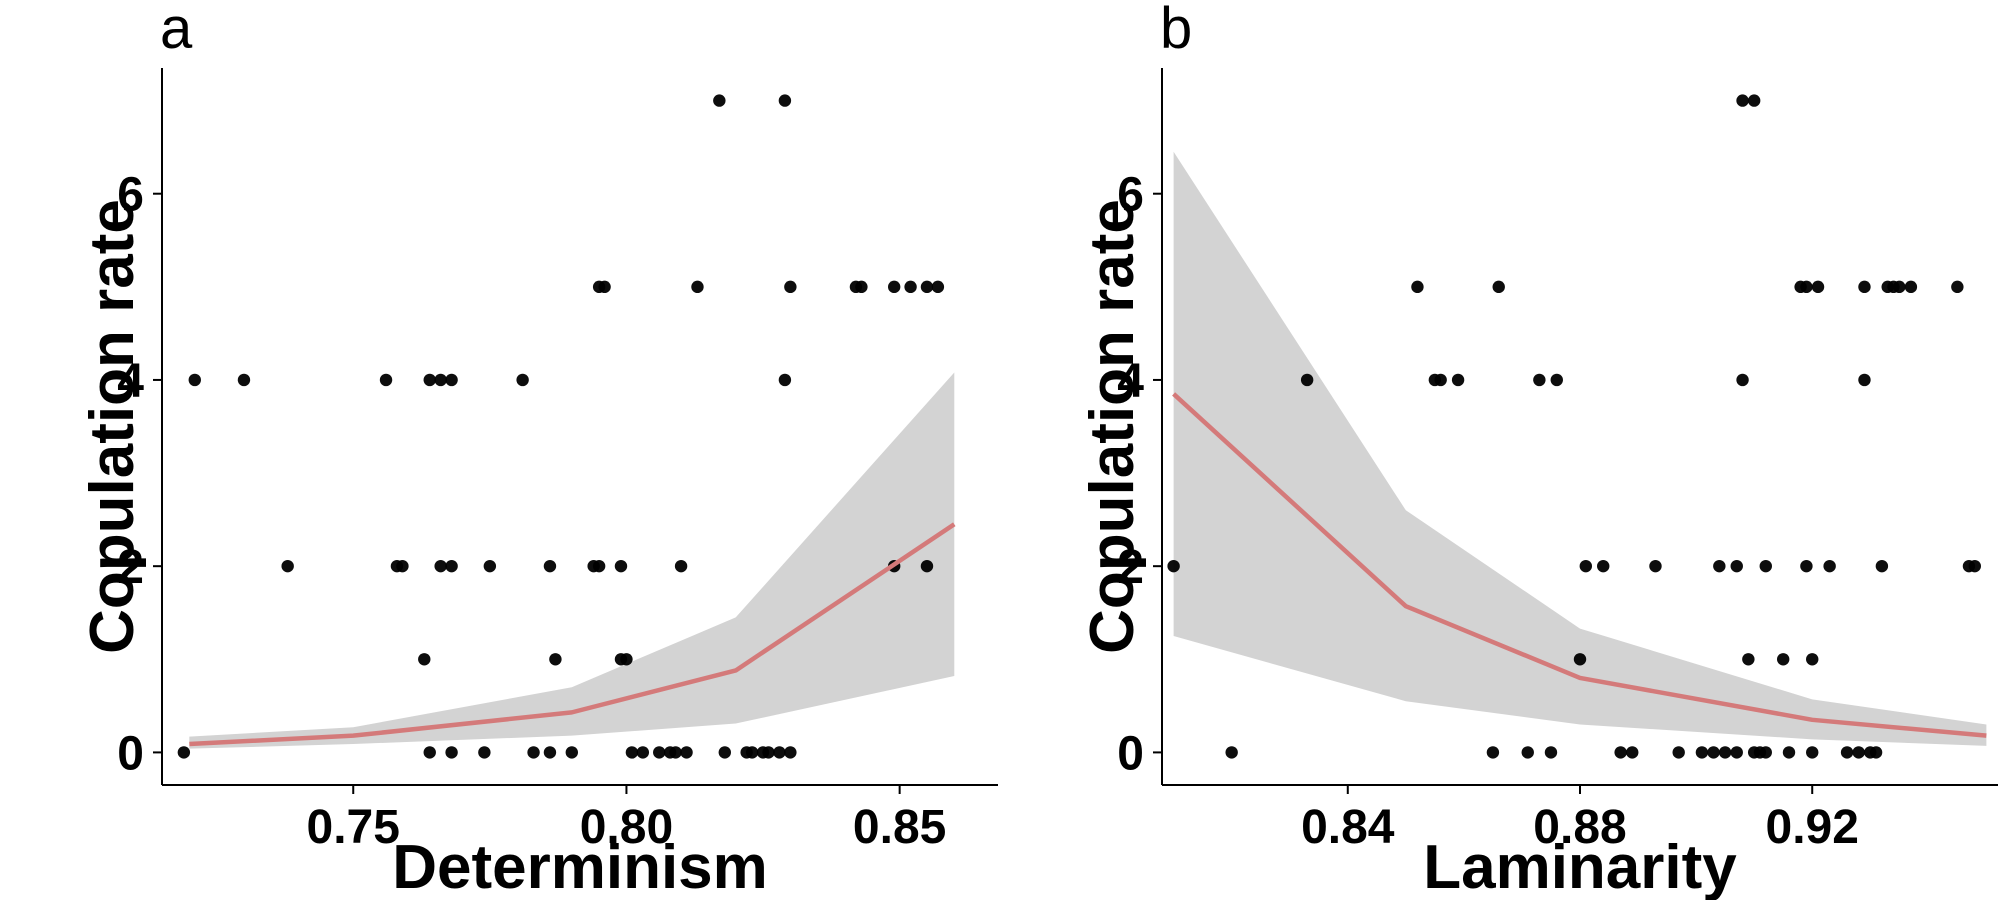 This screenshot has width=2000, height=900. I want to click on x-axis-title: Determinism, so click(580, 866).